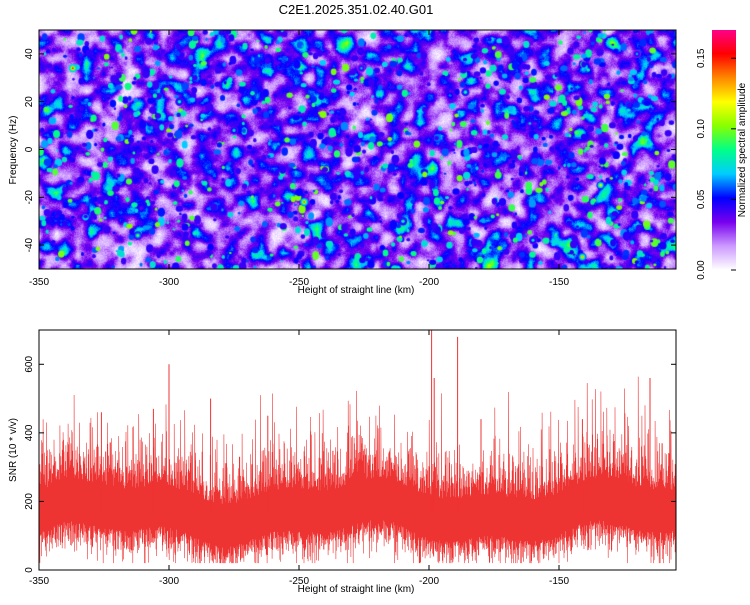 The image size is (750, 605). I want to click on snr-y-tick-label: 200, so click(29, 501).